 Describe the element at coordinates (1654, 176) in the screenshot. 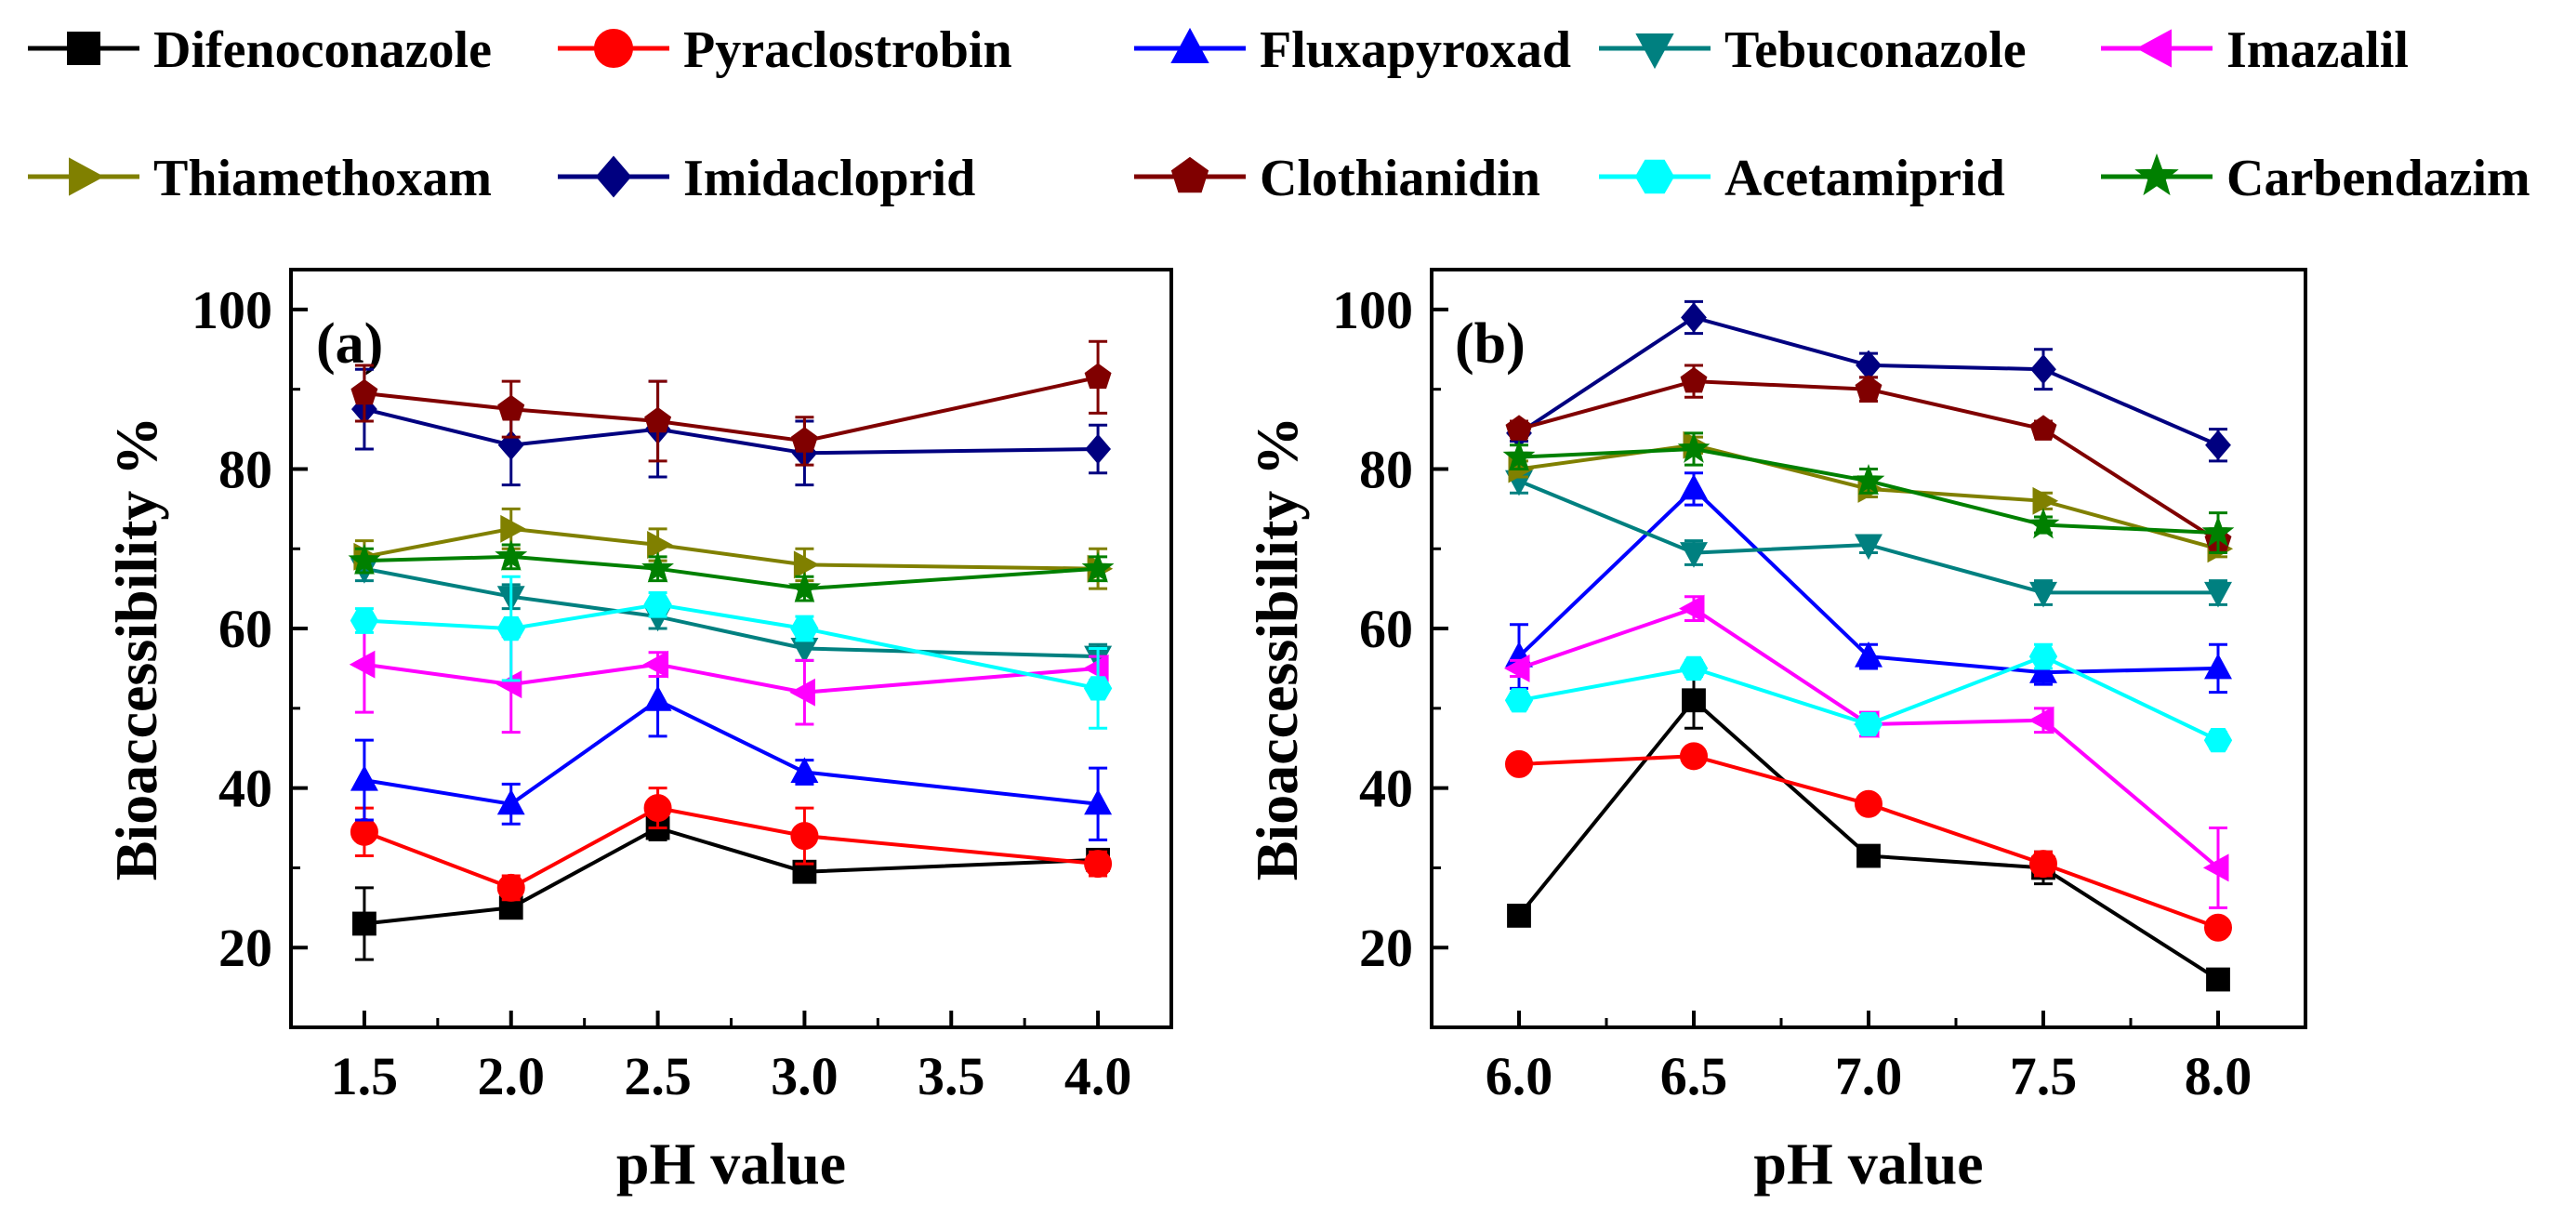

I see `legend-marker-hexagon` at that location.